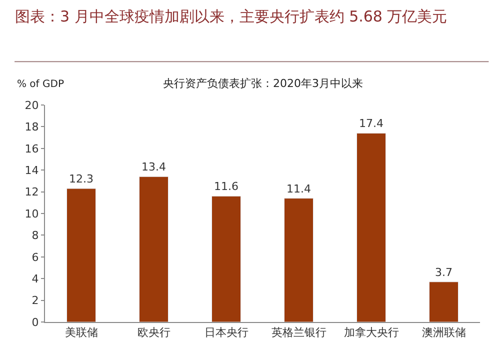 This screenshot has height=362, width=500. What do you see at coordinates (371, 333) in the screenshot?
I see `x-tick-label: 加拿大央行` at bounding box center [371, 333].